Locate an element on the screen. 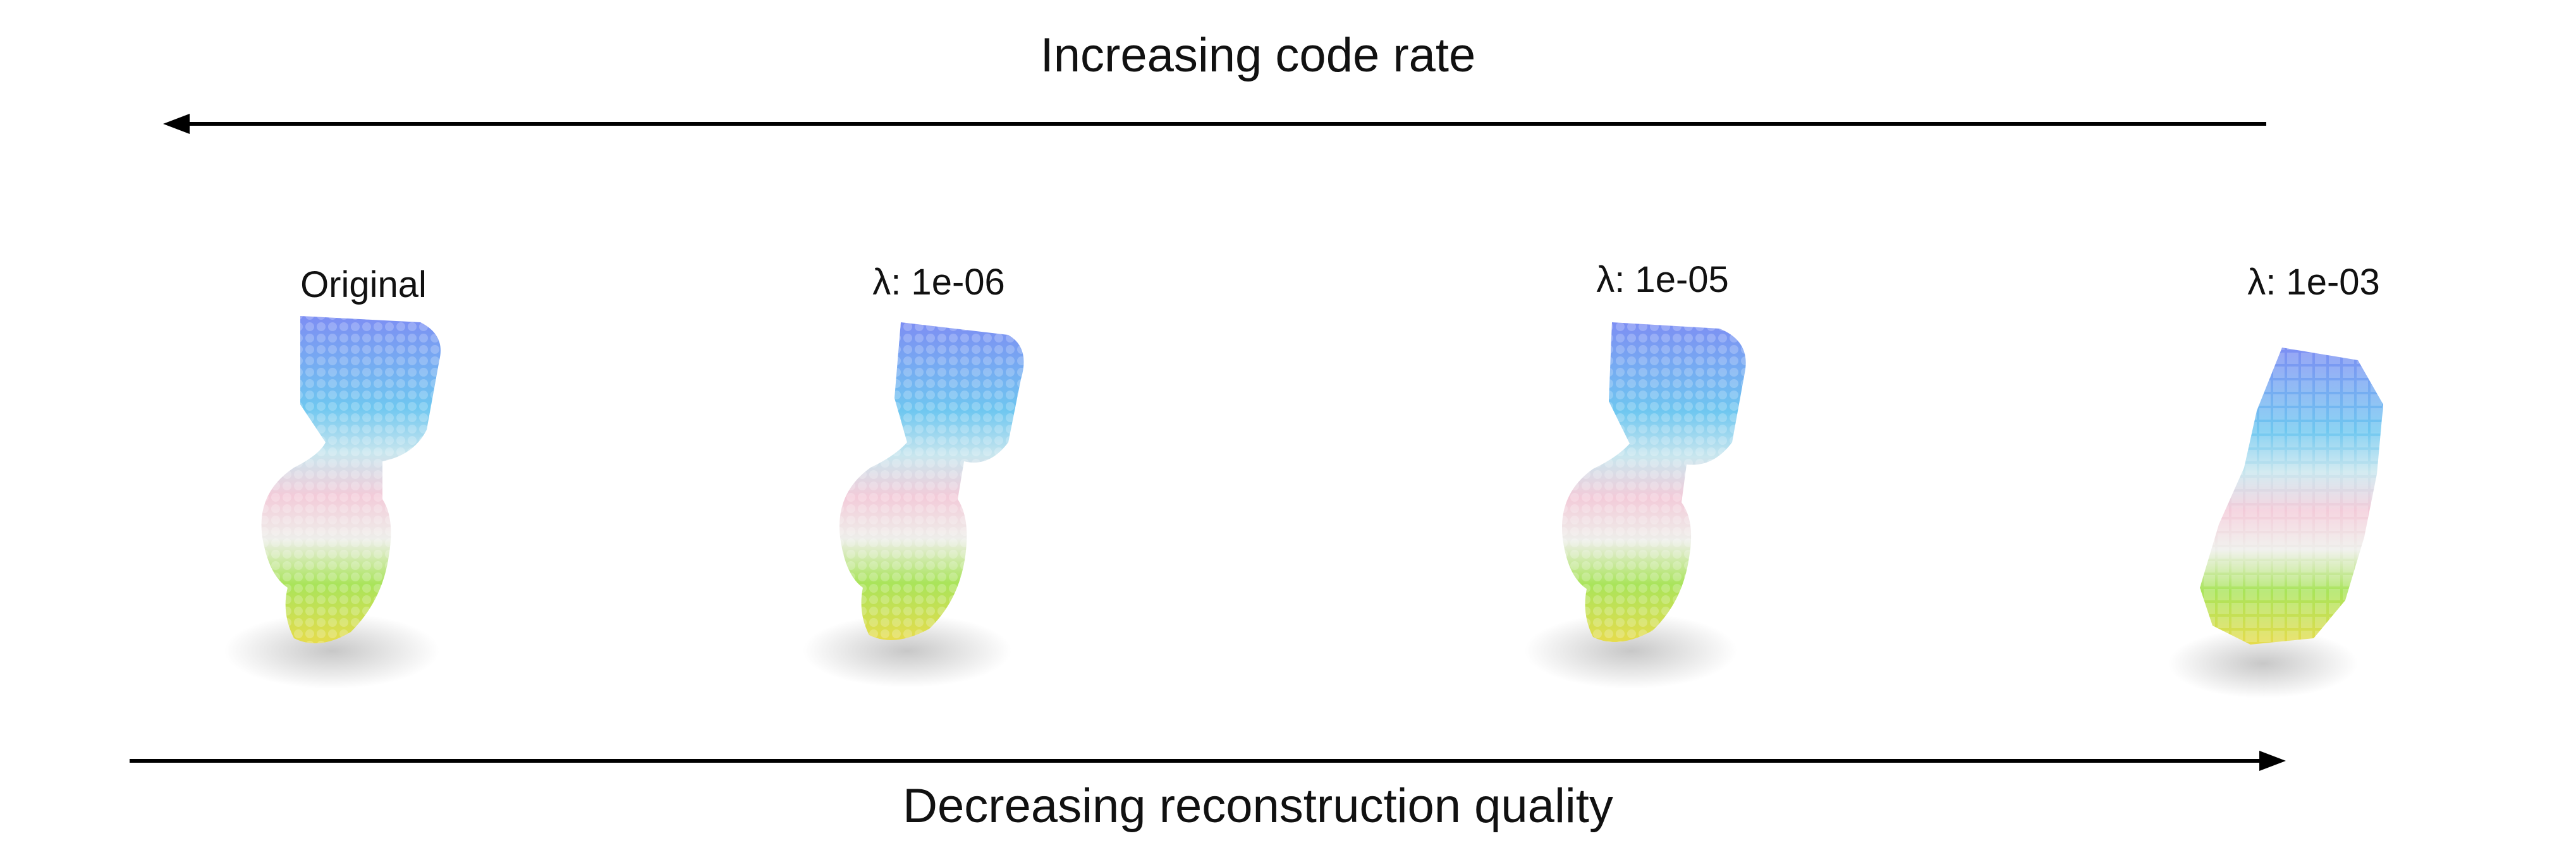 Image resolution: width=2576 pixels, height=867 pixels. panel-original: Original is located at coordinates (363, 477).